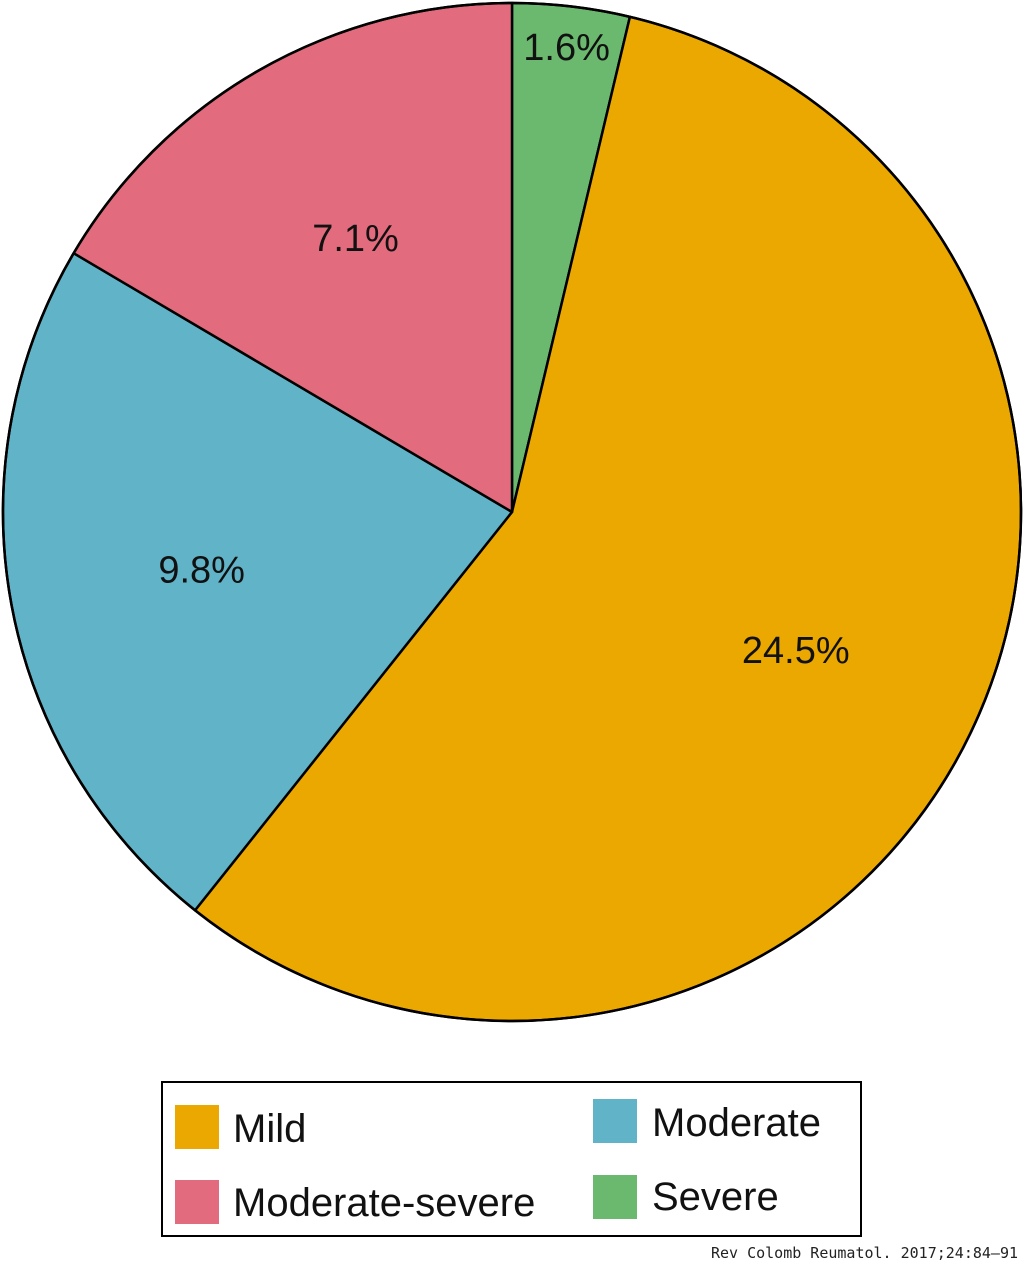 The image size is (1024, 1278). I want to click on legend-label-mild: Mild, so click(269, 1129).